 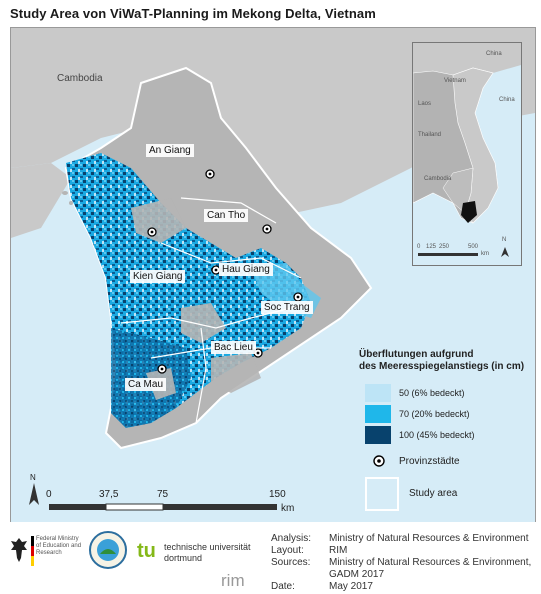 What do you see at coordinates (233, 580) in the screenshot?
I see `rim-logo: rim` at bounding box center [233, 580].